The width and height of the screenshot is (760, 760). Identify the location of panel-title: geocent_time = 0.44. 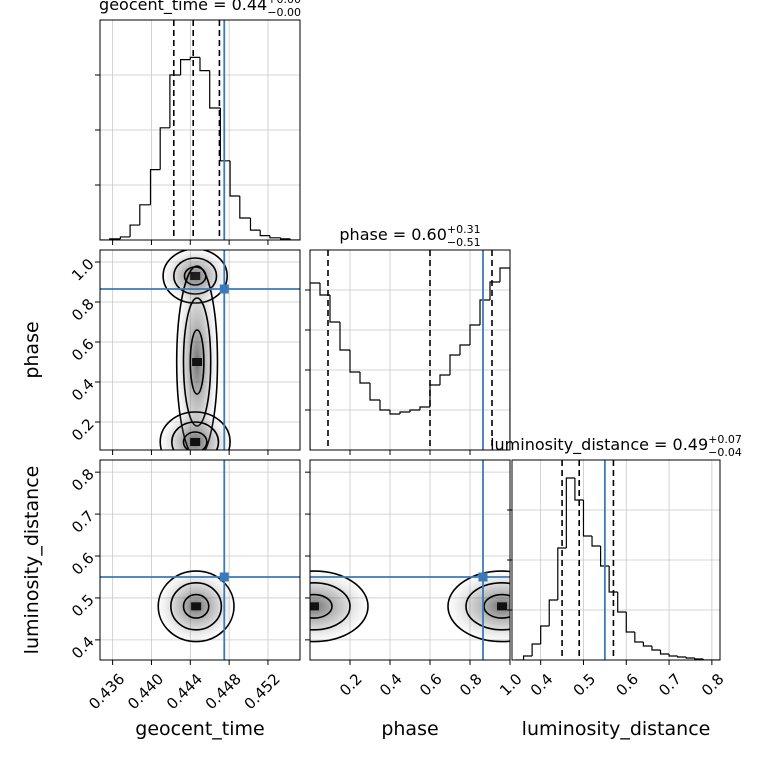
(183, 7).